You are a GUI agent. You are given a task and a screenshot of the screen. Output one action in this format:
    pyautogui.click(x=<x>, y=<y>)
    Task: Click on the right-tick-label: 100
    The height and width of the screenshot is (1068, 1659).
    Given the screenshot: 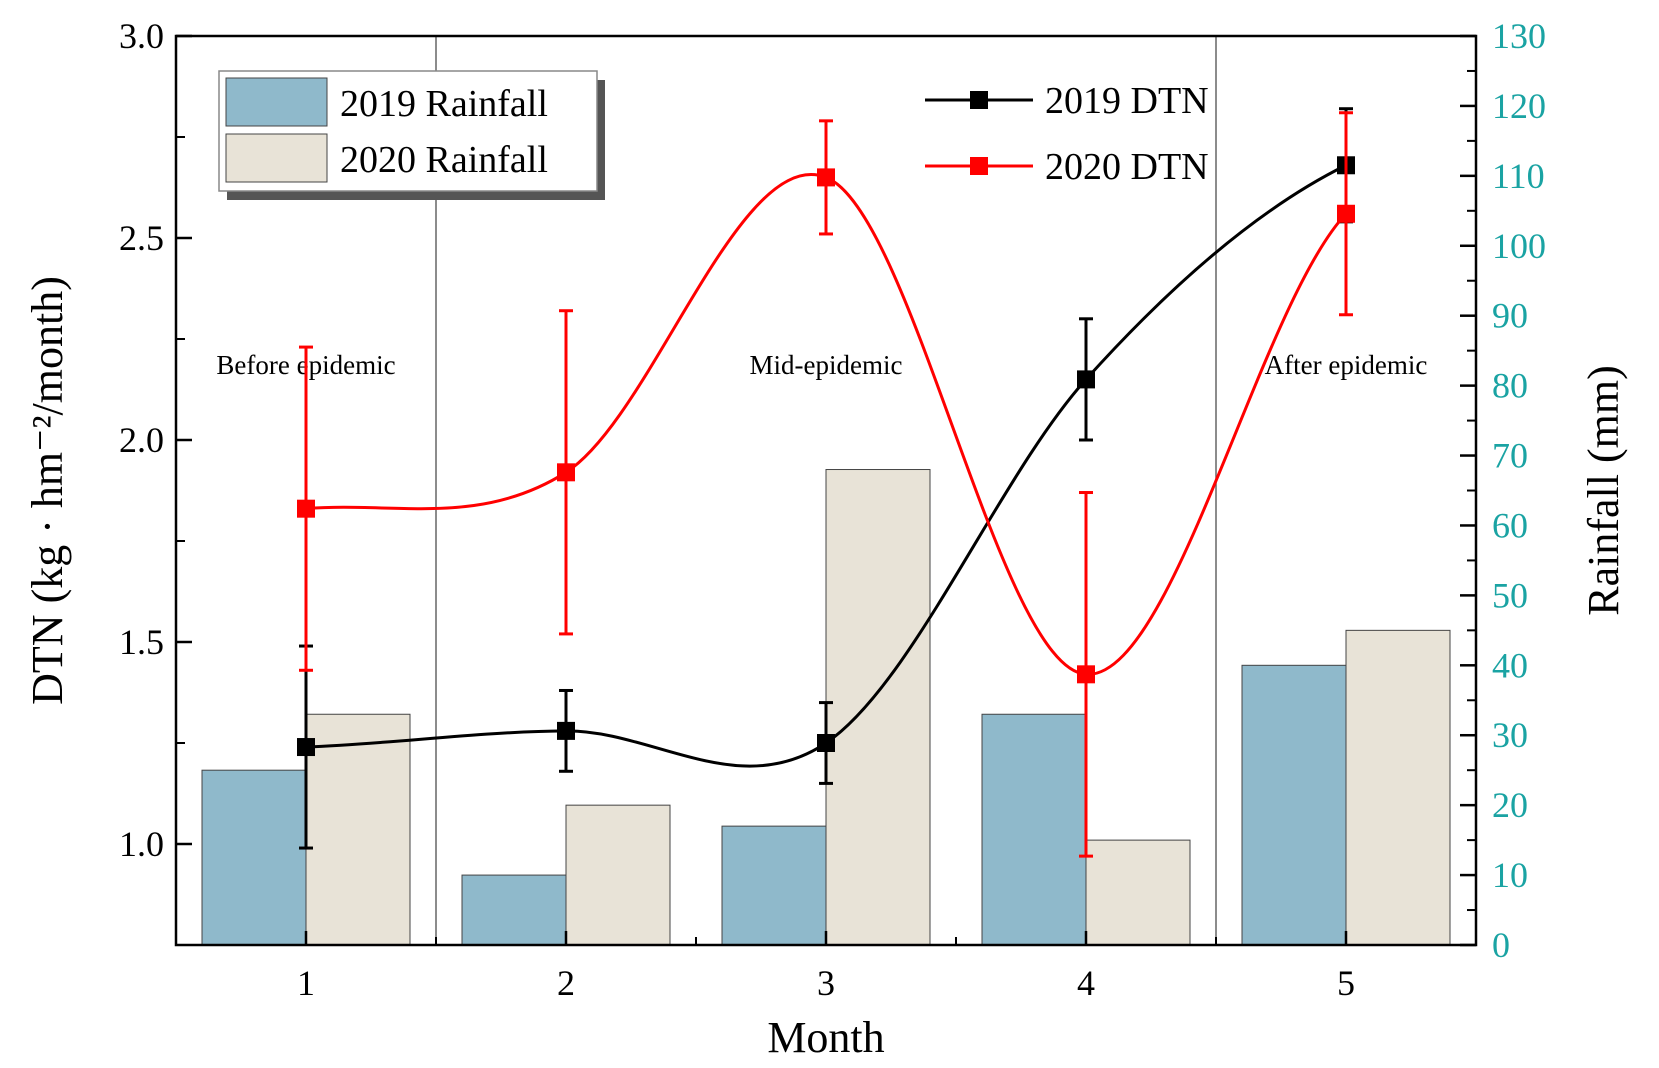 What is the action you would take?
    pyautogui.click(x=1519, y=246)
    